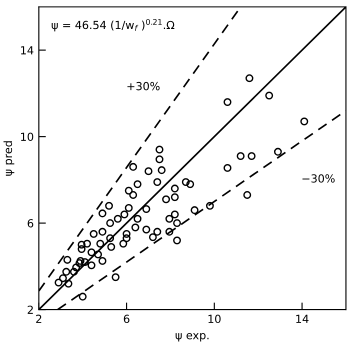  Describe the element at coordinates (27, 136) in the screenshot. I see `y-tick-label: 10` at that location.